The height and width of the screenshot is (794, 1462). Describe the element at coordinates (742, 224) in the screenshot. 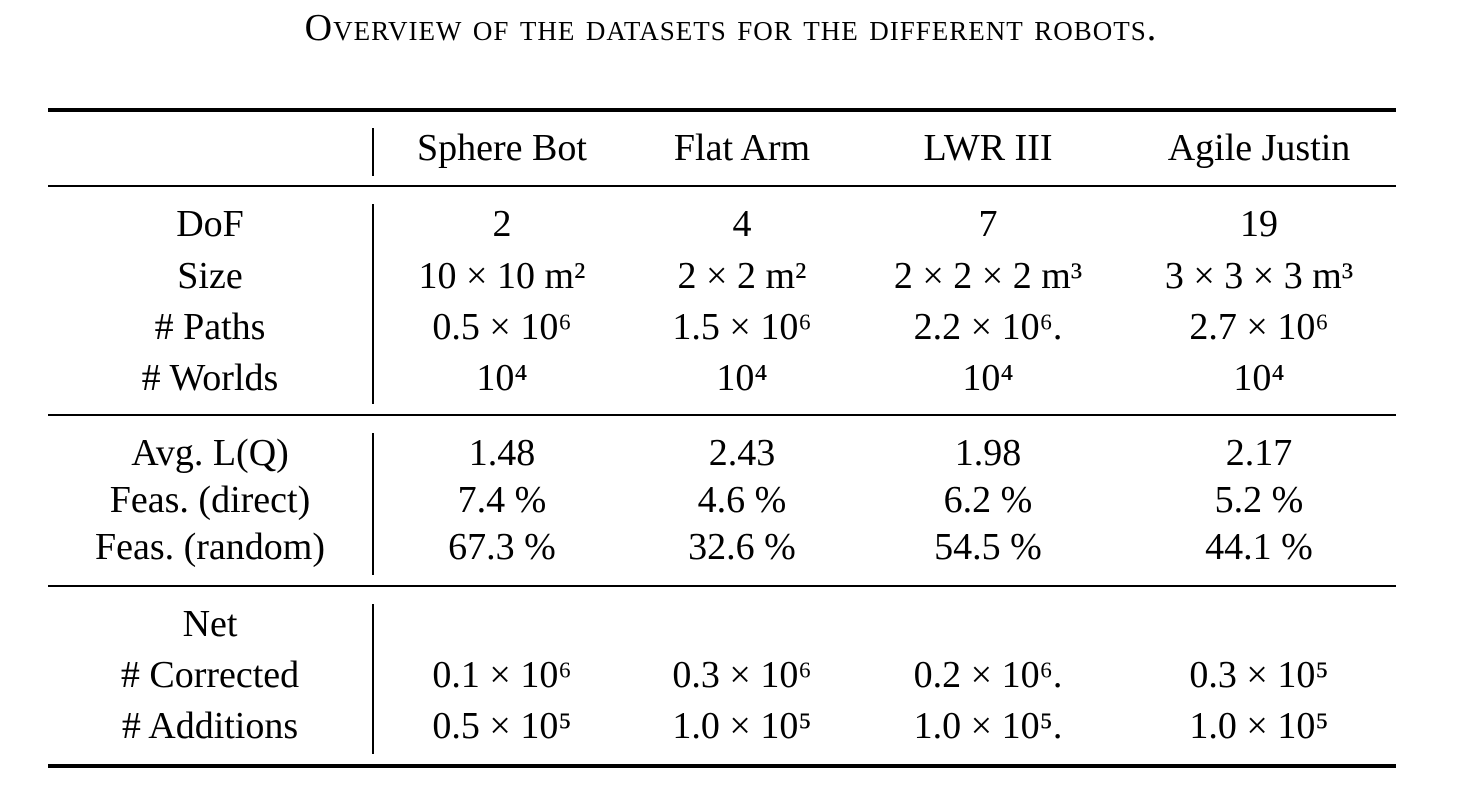

I see `table-cell: 4` at that location.